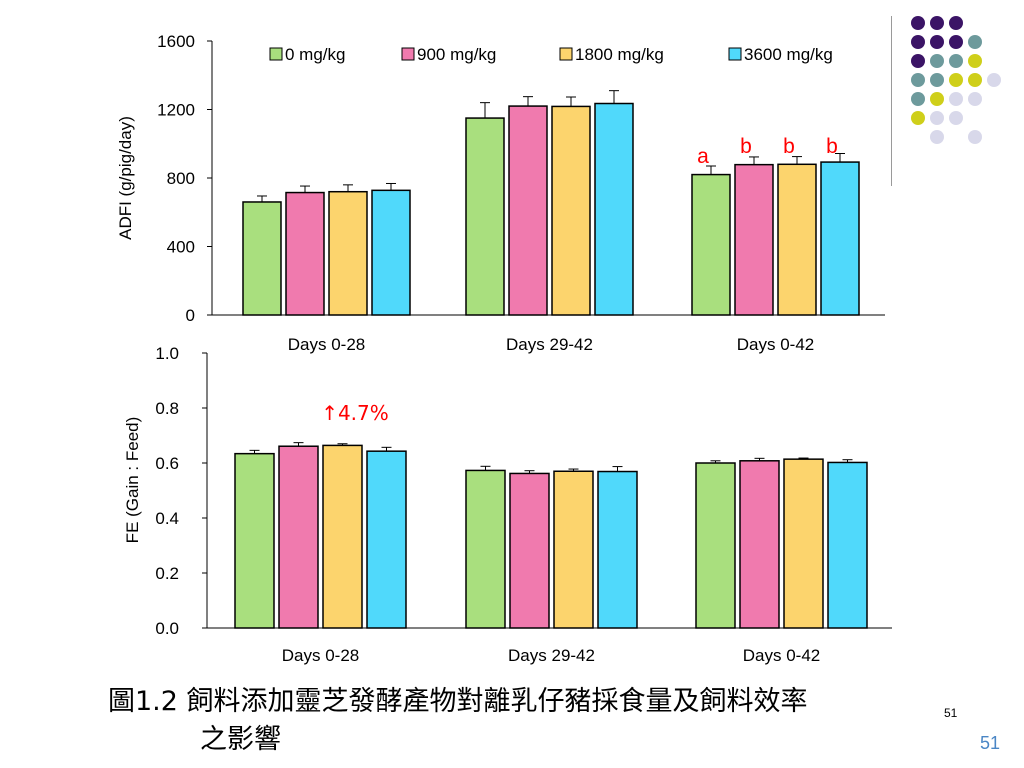 The width and height of the screenshot is (1024, 768). Describe the element at coordinates (788, 54) in the screenshot. I see `legend-label: 3600 mg/kg` at that location.